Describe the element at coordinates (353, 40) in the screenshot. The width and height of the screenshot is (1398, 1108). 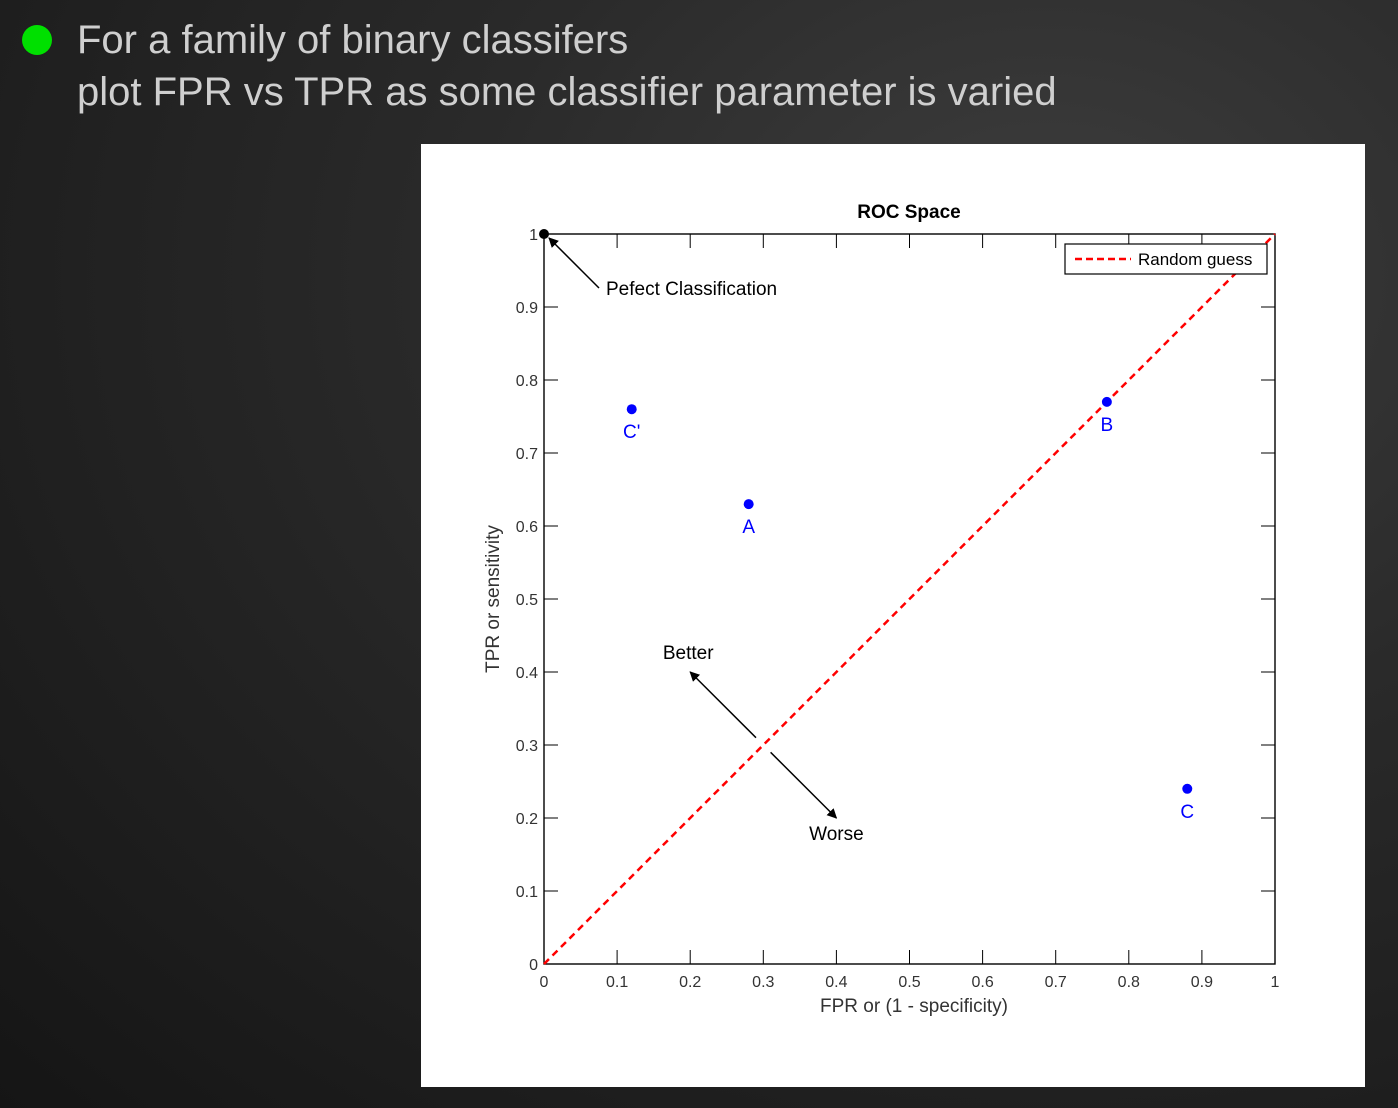
I see `bullet-line-1: For a family of binary classifers` at that location.